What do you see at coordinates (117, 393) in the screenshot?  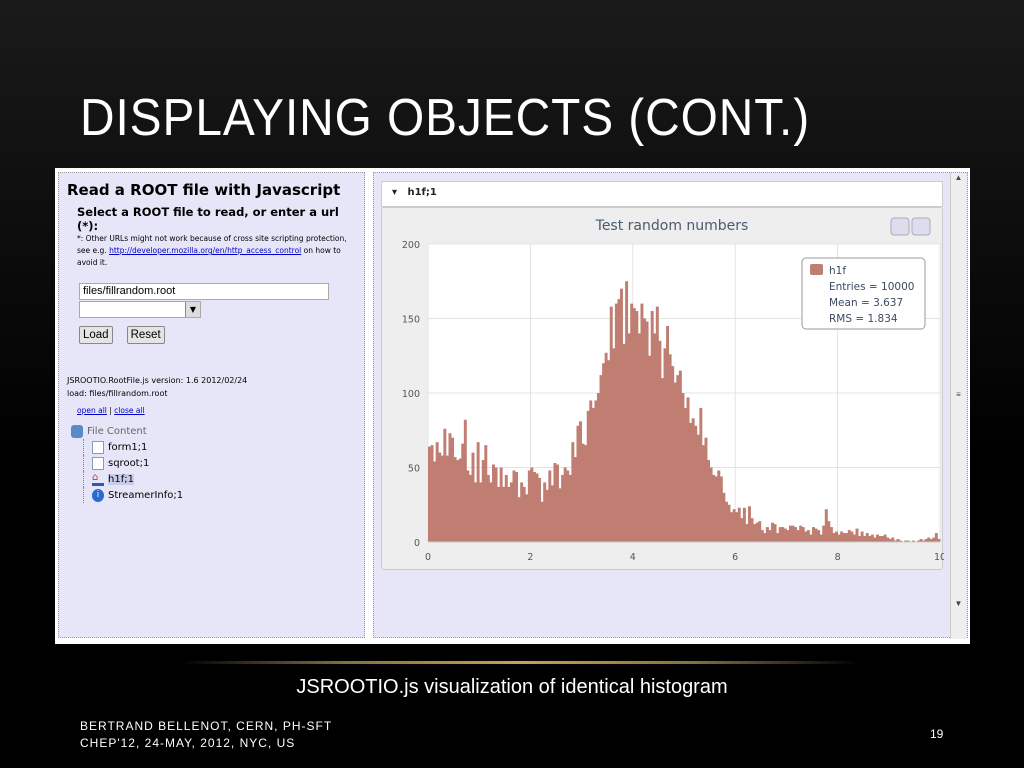 I see `load-status: load: files/fillrandom.root` at bounding box center [117, 393].